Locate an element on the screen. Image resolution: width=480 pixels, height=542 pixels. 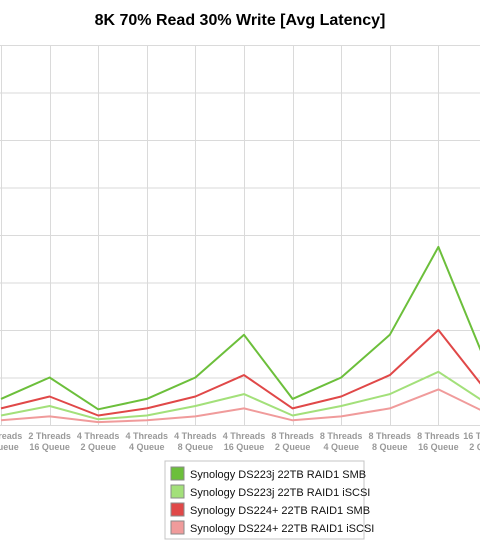
legend-label: Synology DS223j 22TB RAID1 iSCSI is located at coordinates (280, 493).